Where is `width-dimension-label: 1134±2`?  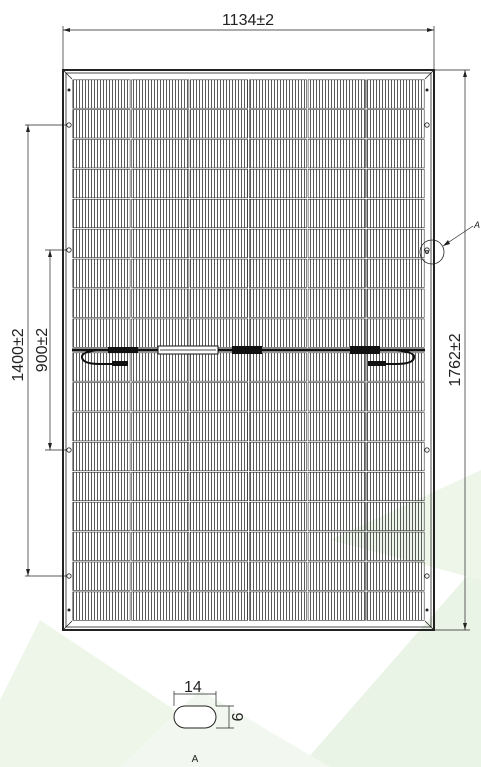
width-dimension-label: 1134±2 is located at coordinates (248, 20).